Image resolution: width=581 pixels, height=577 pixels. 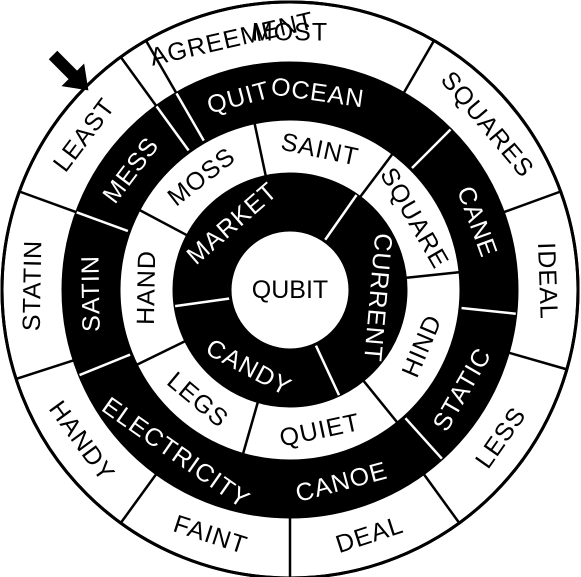 What do you see at coordinates (90, 293) in the screenshot?
I see `ring-word-second: SATIN` at bounding box center [90, 293].